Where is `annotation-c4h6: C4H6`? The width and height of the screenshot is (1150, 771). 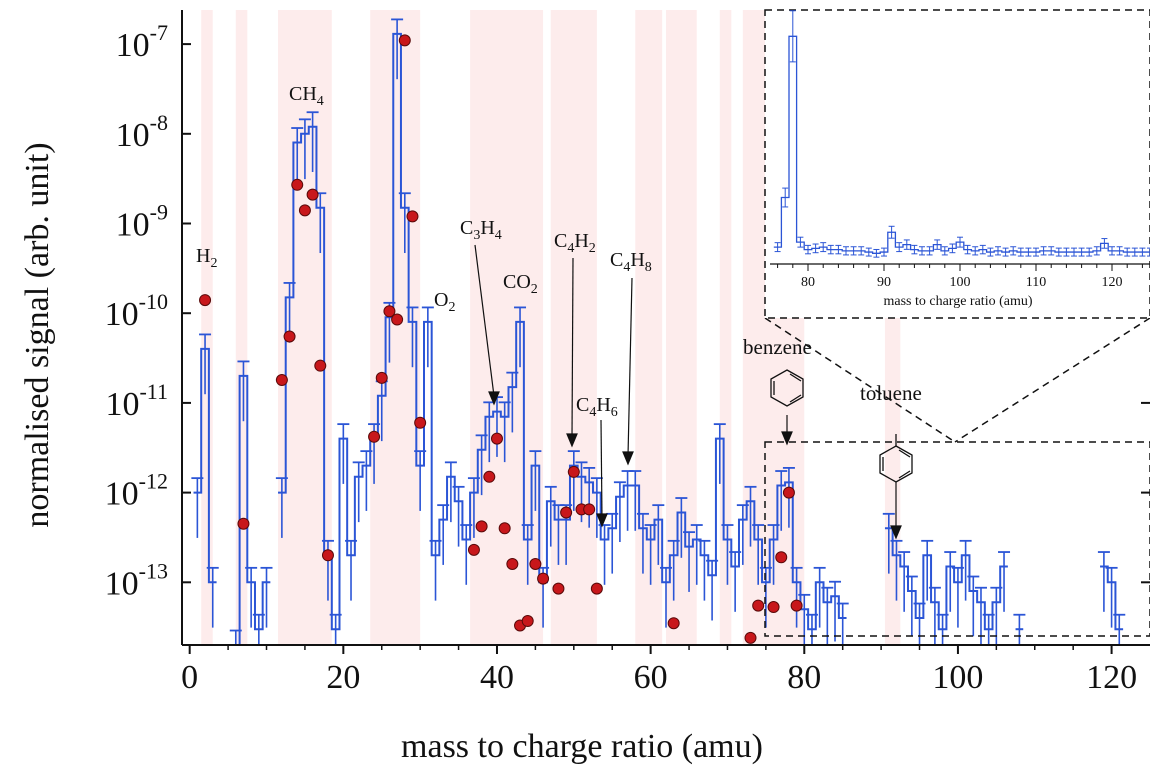 annotation-c4h6: C4H6 is located at coordinates (597, 407).